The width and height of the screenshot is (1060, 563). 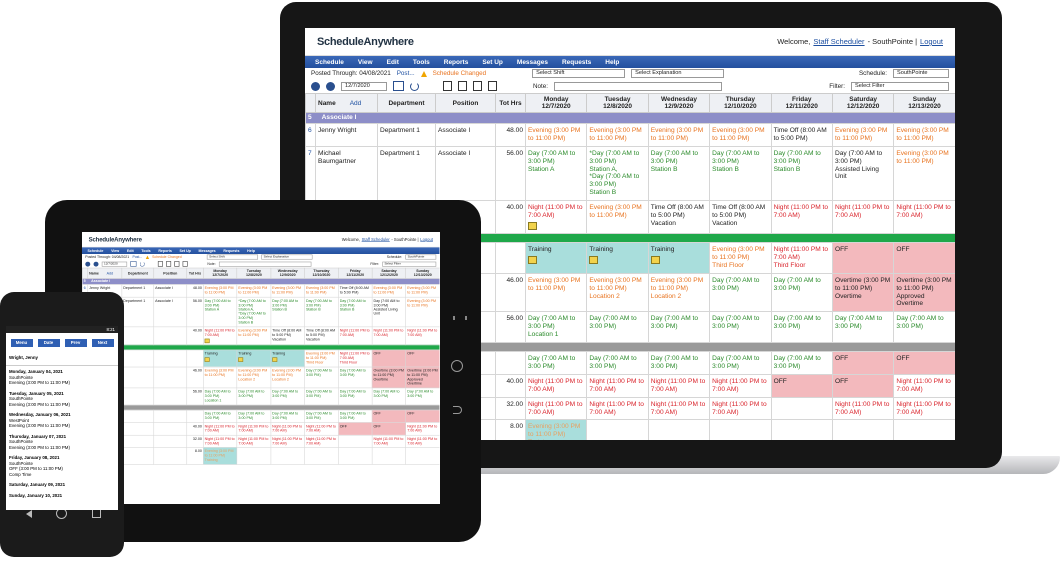 What do you see at coordinates (409, 264) in the screenshot?
I see `filter-select: Select Filter` at bounding box center [409, 264].